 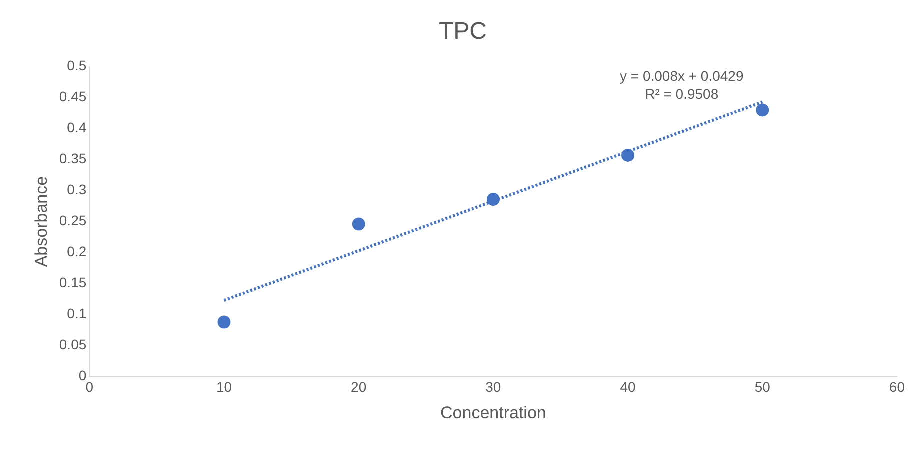 What do you see at coordinates (73, 344) in the screenshot?
I see `y-tick-label: 0.05` at bounding box center [73, 344].